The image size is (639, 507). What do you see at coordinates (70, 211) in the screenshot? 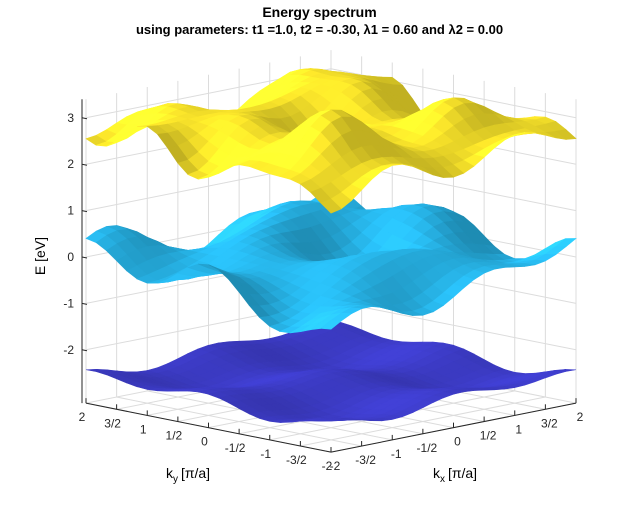
I see `z-tick-label: 1` at bounding box center [70, 211].